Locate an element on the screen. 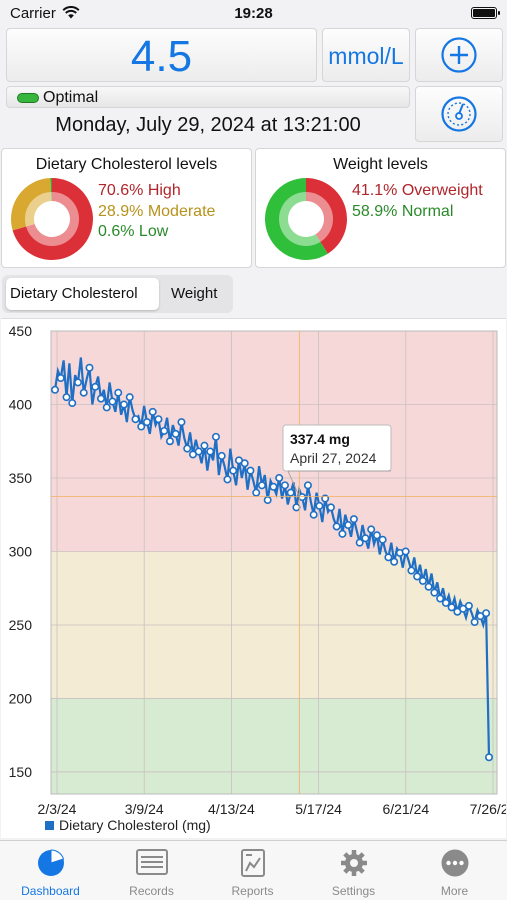 This screenshot has width=507, height=900. gauge-button is located at coordinates (459, 114).